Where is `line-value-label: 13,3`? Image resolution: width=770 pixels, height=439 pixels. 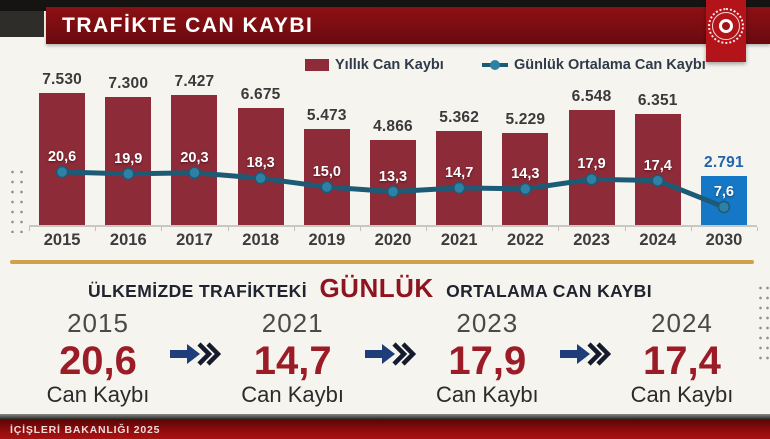 line-value-label: 13,3 is located at coordinates (393, 176).